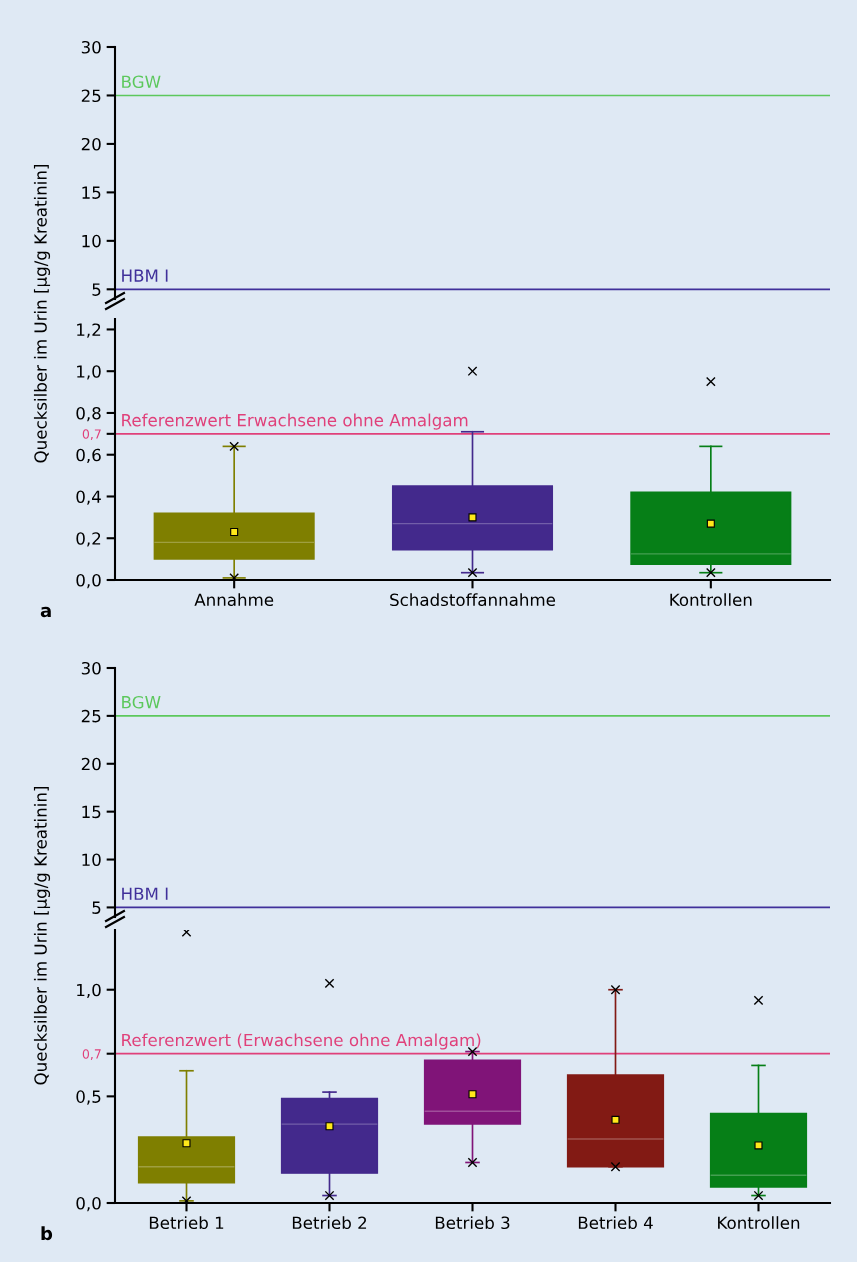 Image resolution: width=857 pixels, height=1262 pixels. What do you see at coordinates (295, 421) in the screenshot?
I see `ref-line-label: Referenzwert Erwachsene ohne Amalgam` at bounding box center [295, 421].